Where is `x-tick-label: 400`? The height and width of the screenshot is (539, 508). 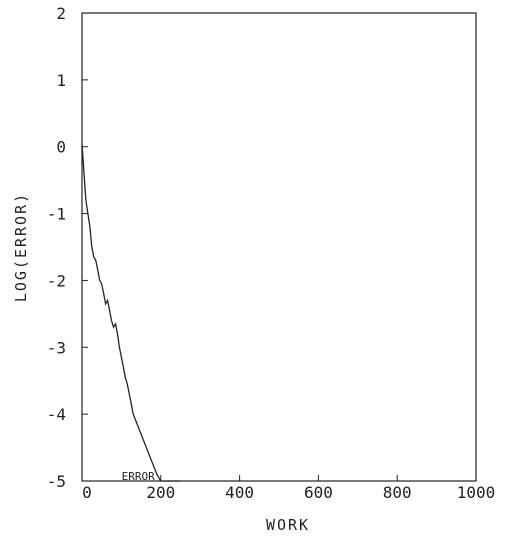 x-tick-label: 400 is located at coordinates (239, 492).